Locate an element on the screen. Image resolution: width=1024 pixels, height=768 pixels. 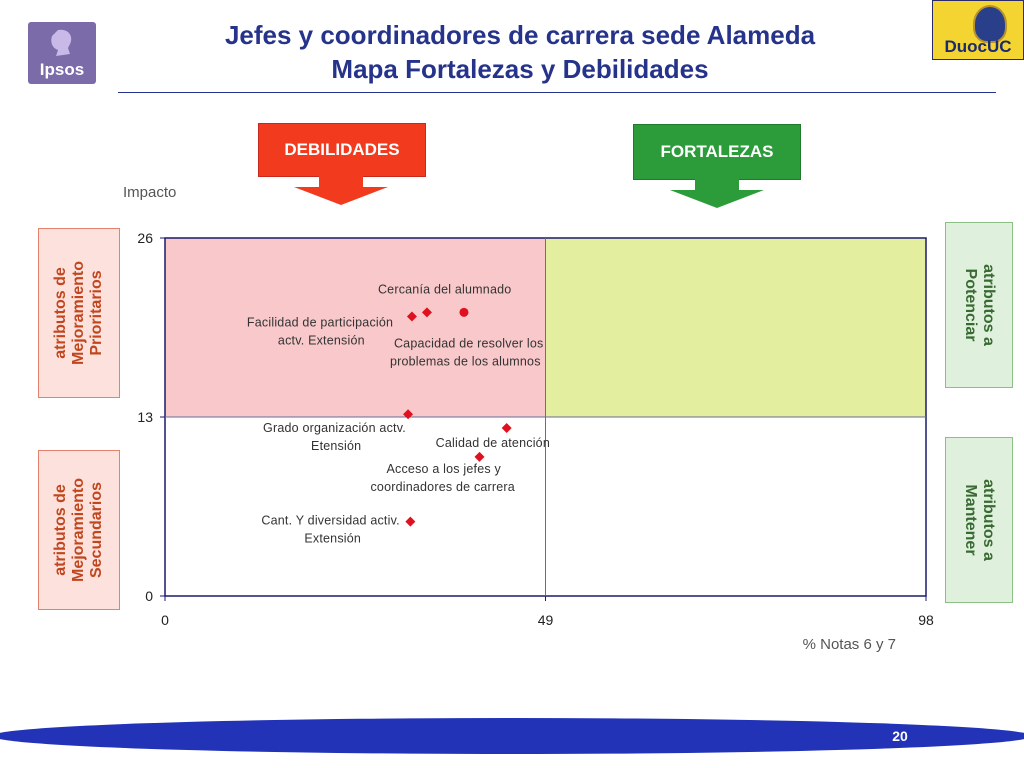
y-tick-label: 26 is located at coordinates (145, 238).